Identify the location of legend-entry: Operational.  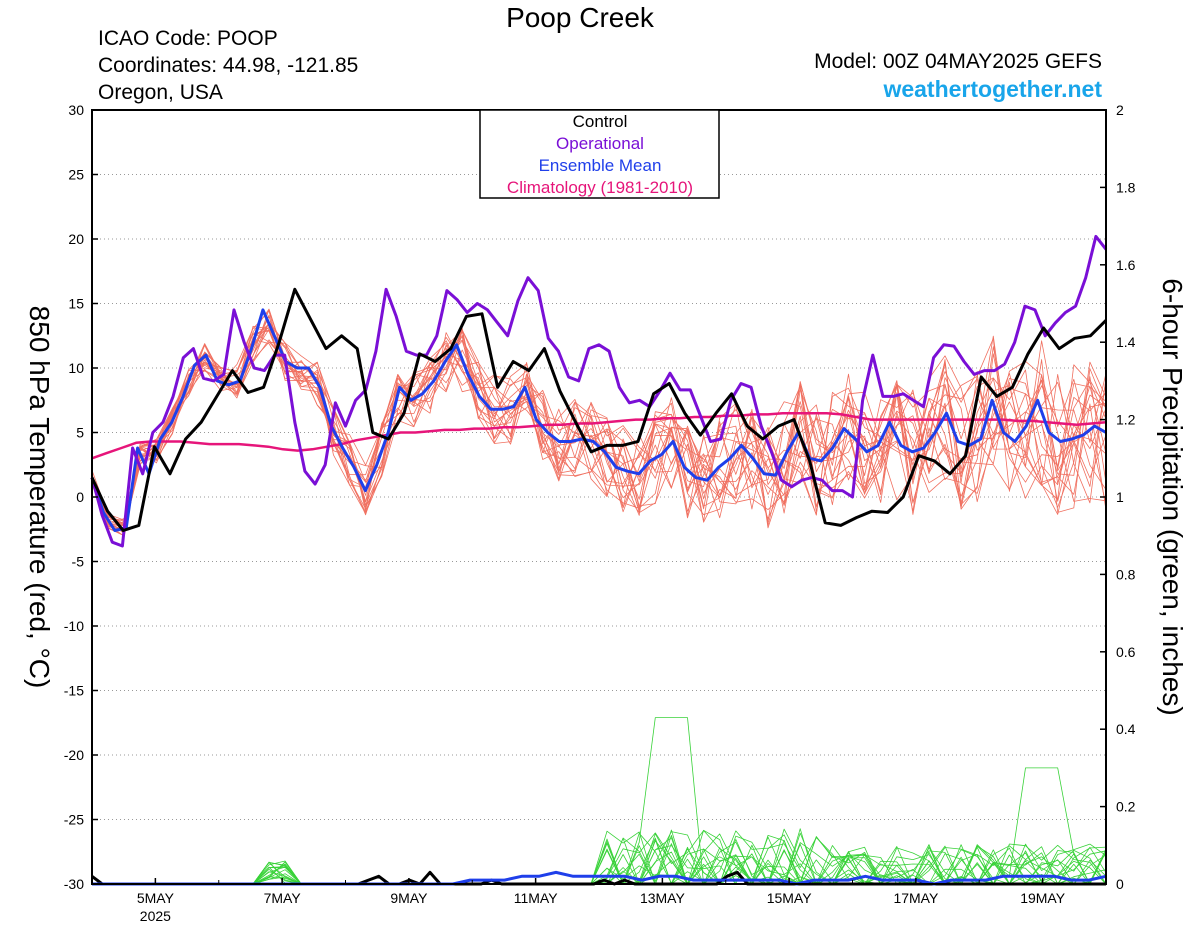
(600, 143).